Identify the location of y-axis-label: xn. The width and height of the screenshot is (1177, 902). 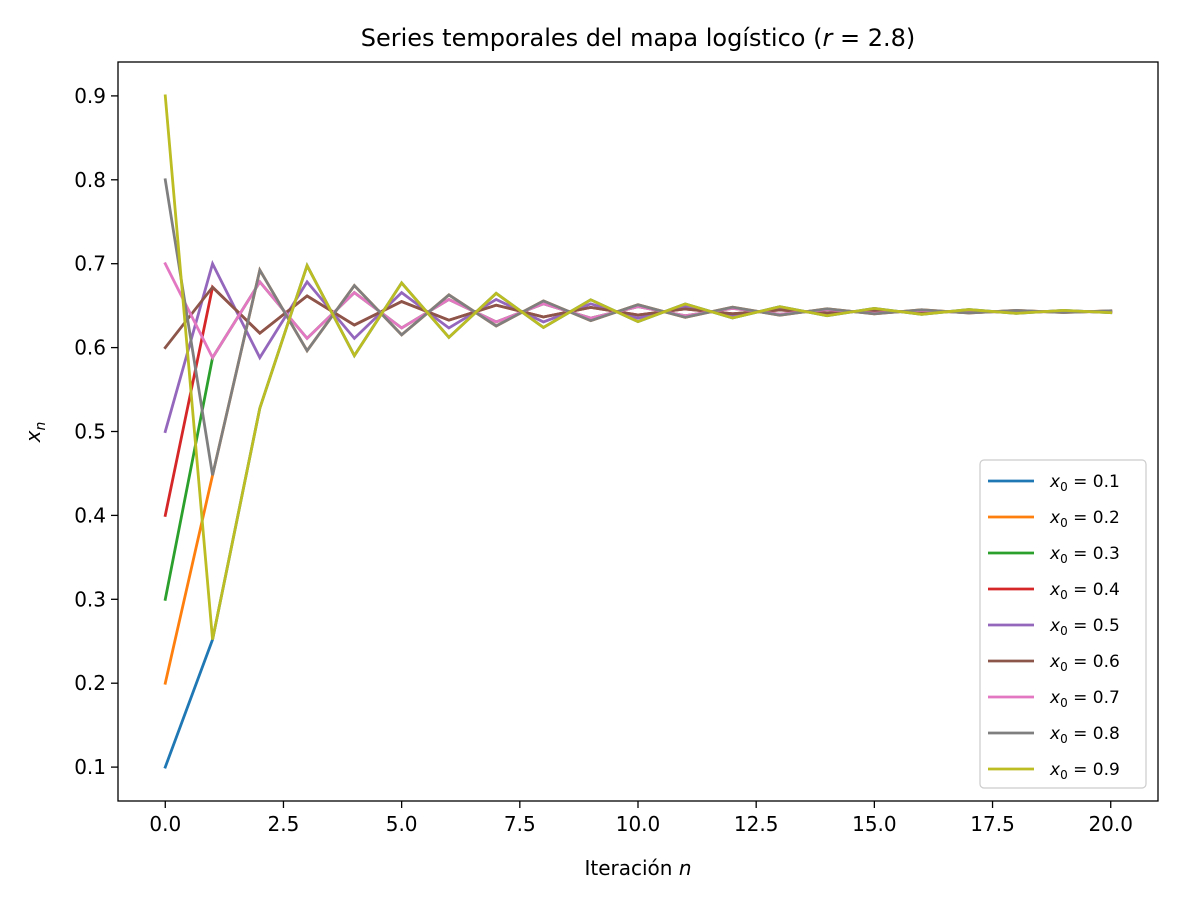
(35, 433).